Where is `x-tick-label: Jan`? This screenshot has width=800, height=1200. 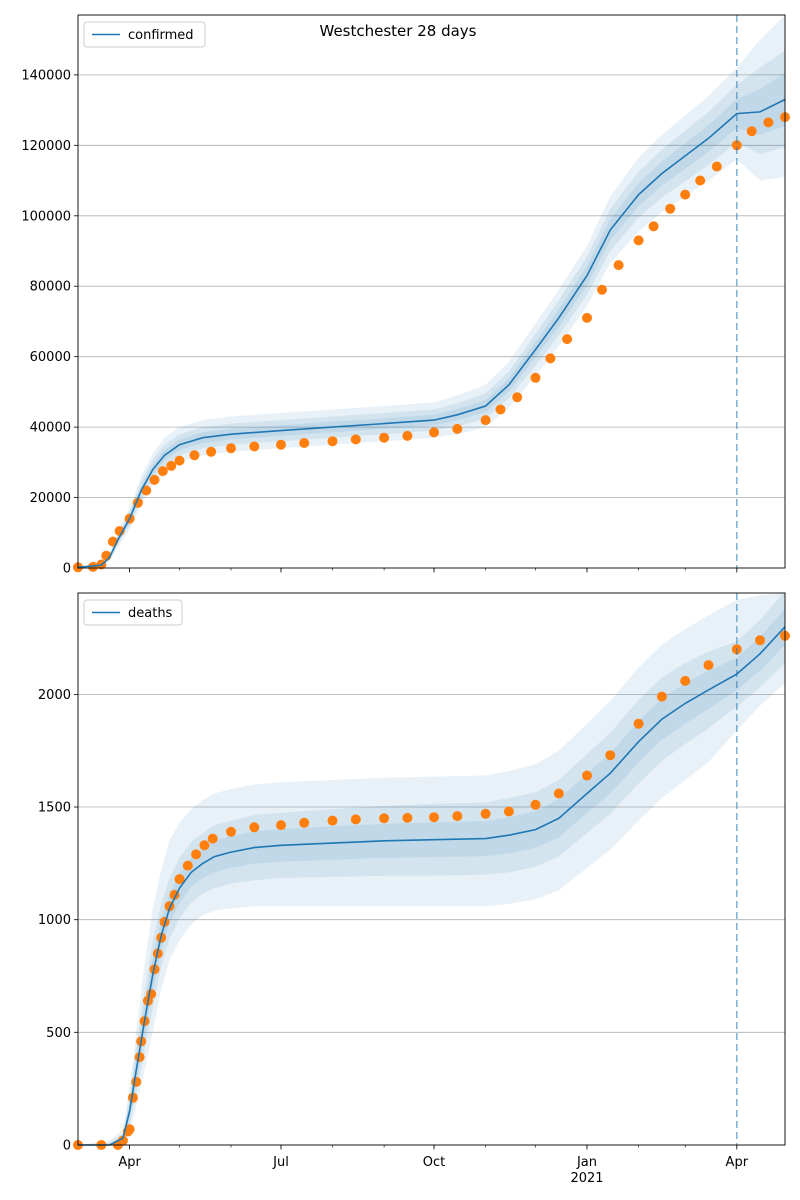
x-tick-label: Jan is located at coordinates (586, 1162).